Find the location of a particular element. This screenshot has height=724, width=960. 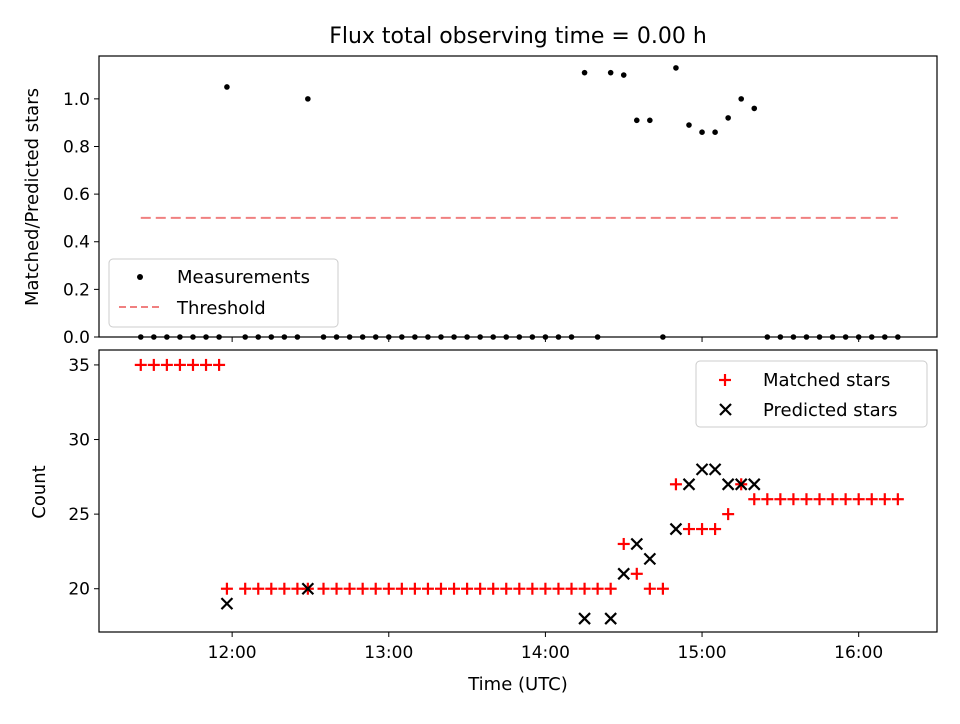

top-y-ticks: 0.0 0.2 0.4 0.6 0.8 1.0 is located at coordinates (81, 219).